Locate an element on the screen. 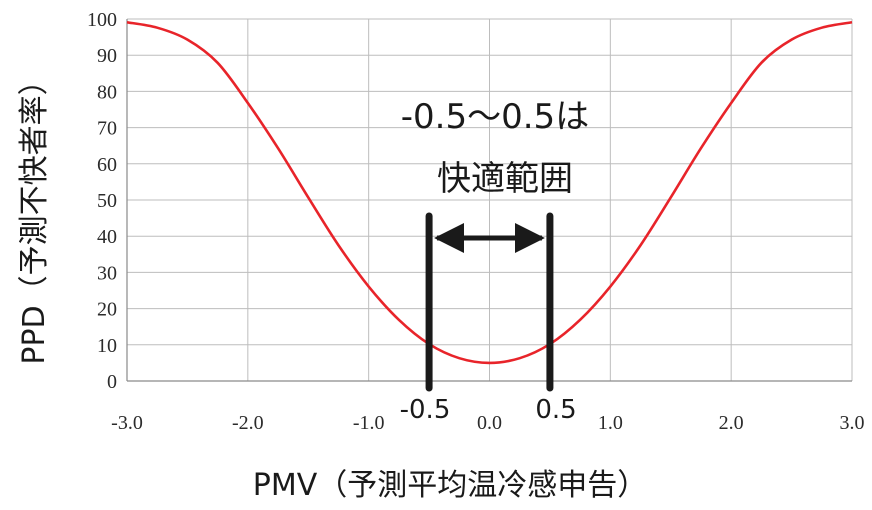 The height and width of the screenshot is (510, 872). y-tick-label: 60 is located at coordinates (107, 165).